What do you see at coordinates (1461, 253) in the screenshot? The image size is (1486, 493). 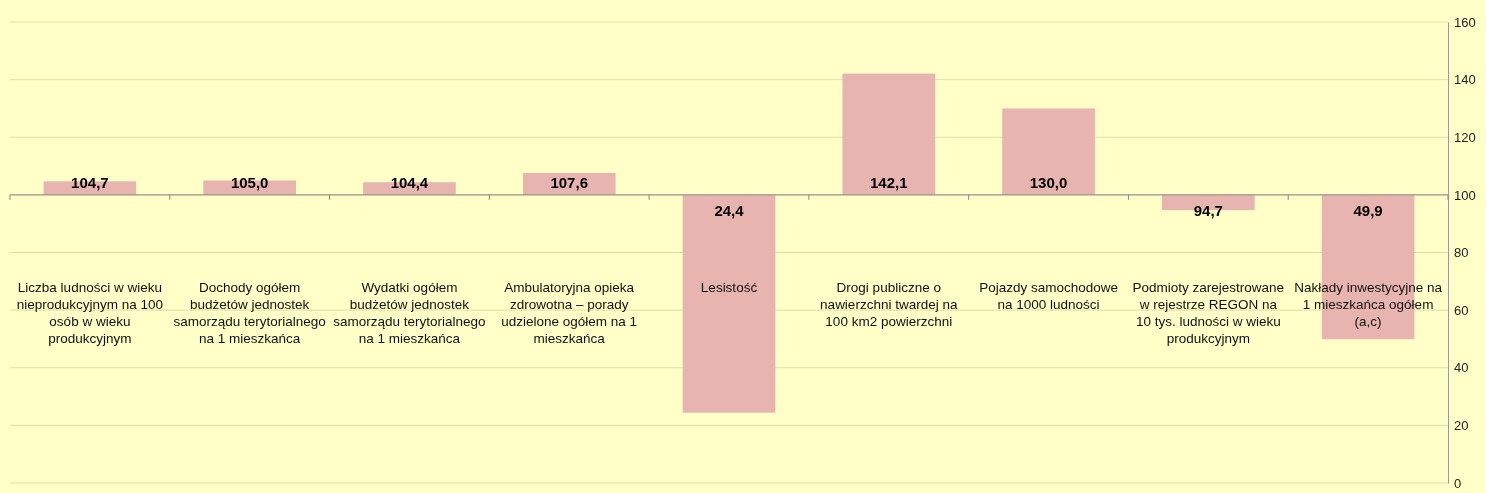 I see `y-tick-label: 80` at bounding box center [1461, 253].